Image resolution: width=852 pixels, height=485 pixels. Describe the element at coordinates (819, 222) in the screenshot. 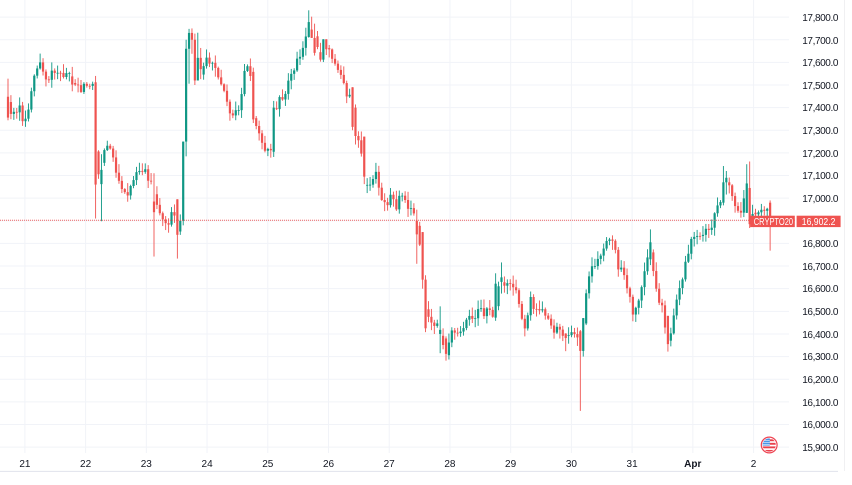

I see `svg-text: 16,902.2` at that location.